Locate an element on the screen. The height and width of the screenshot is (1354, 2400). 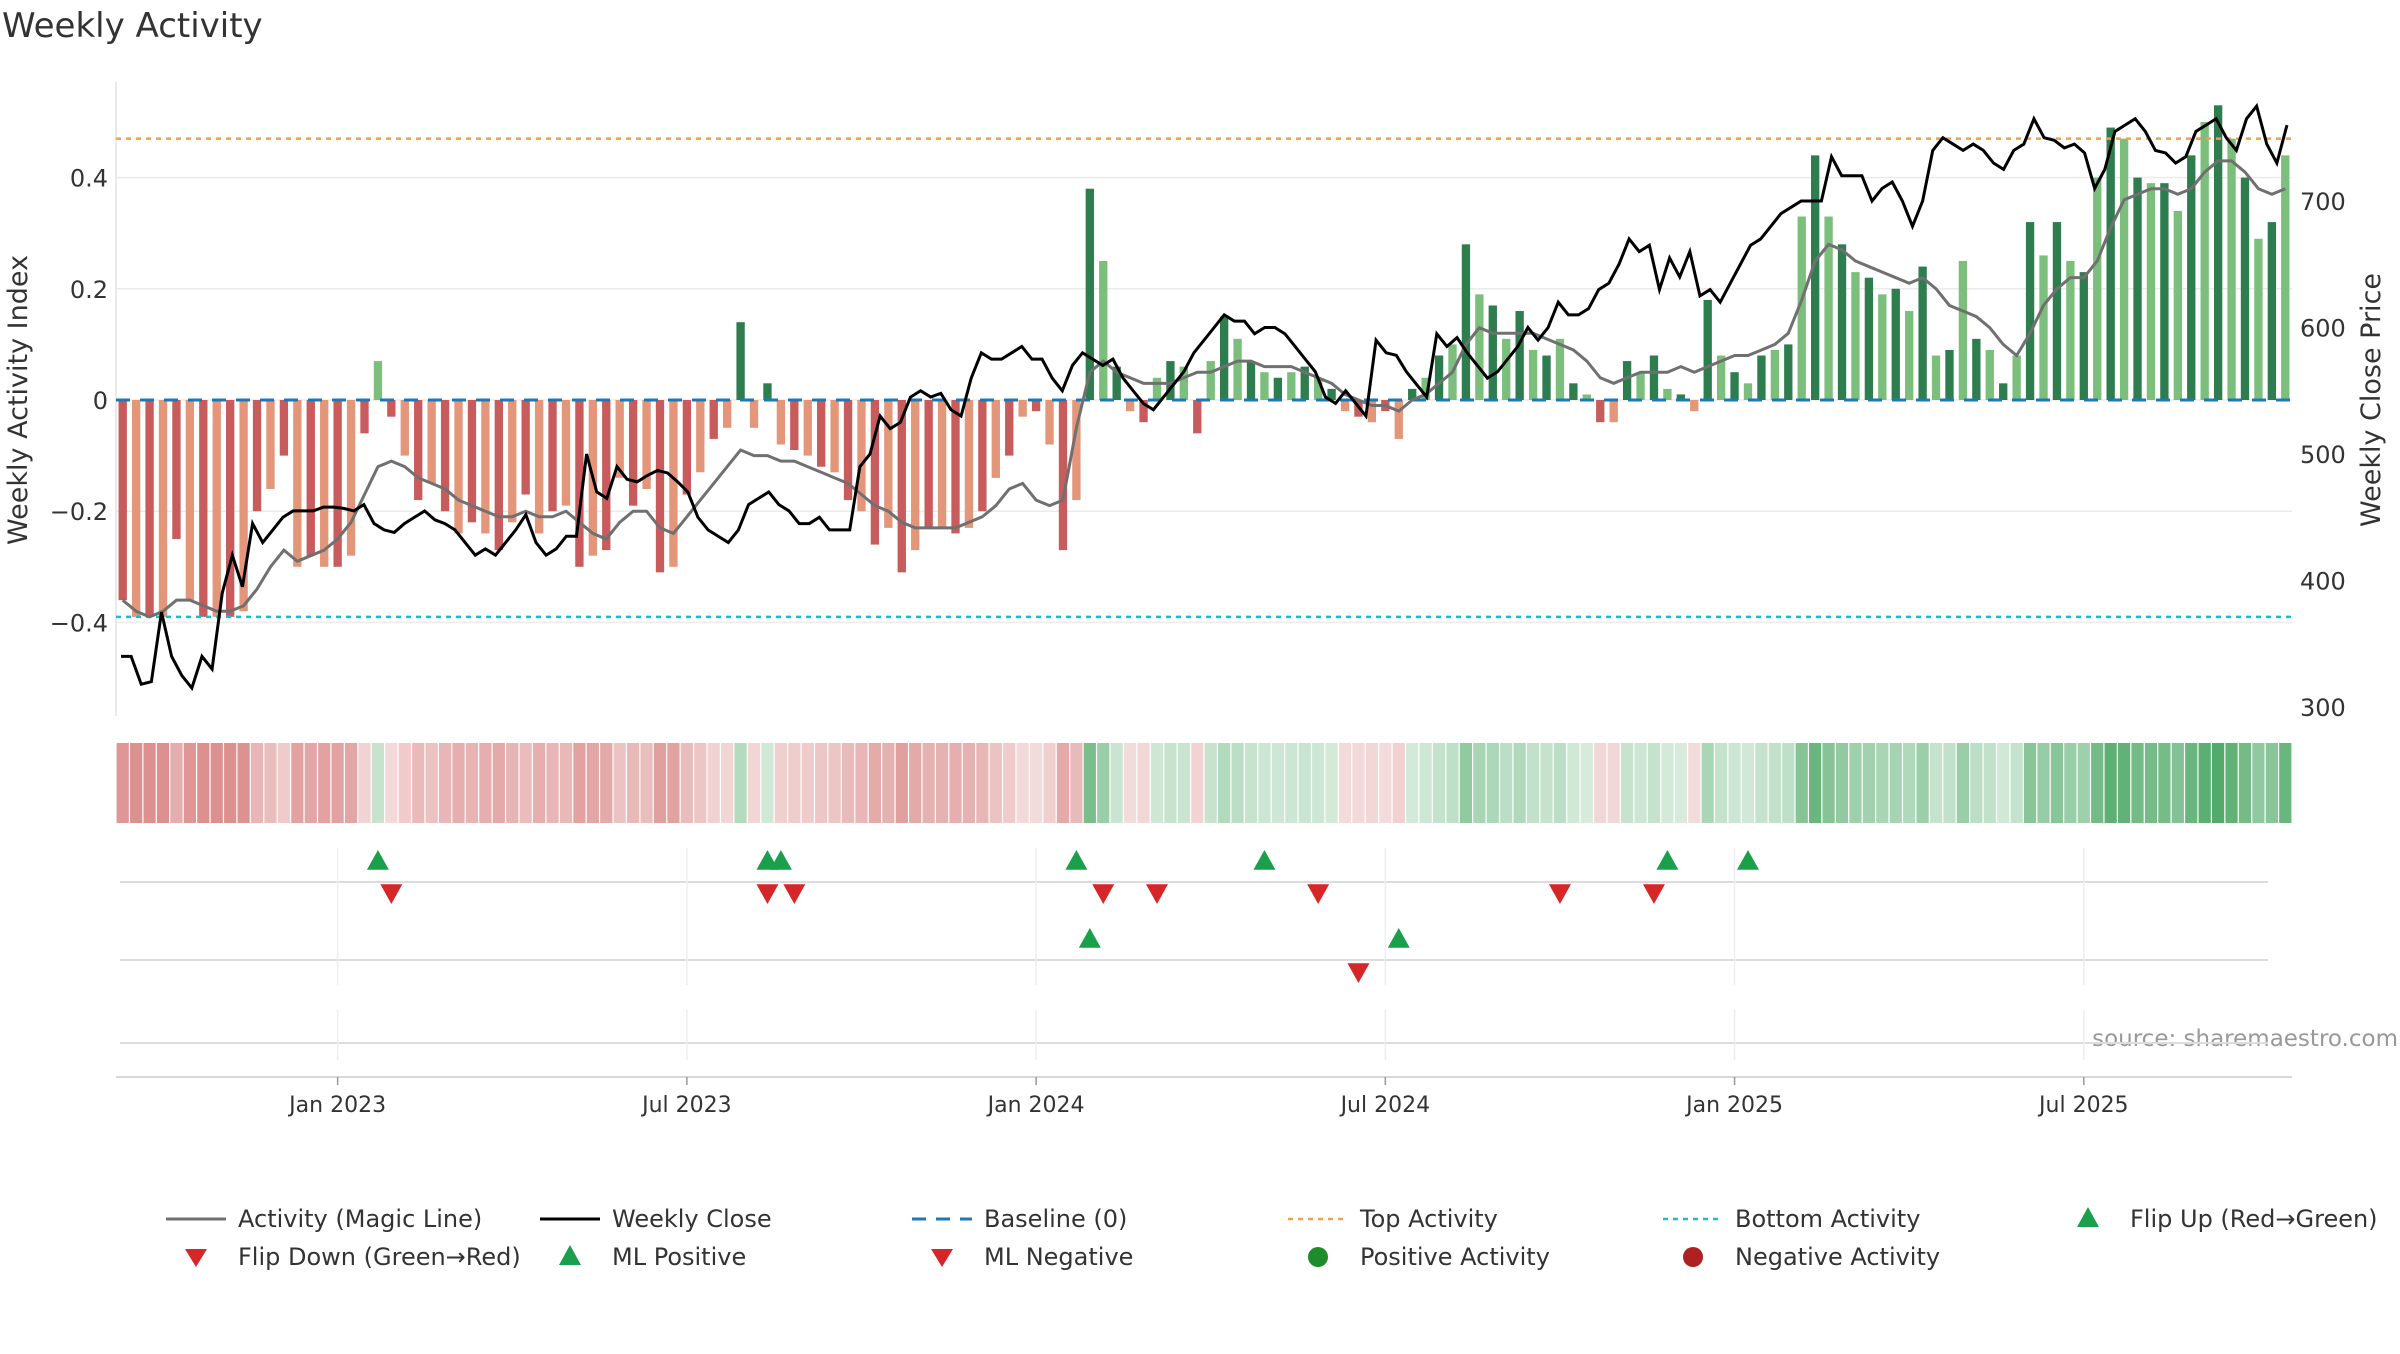
legend-label: Flip Down (Green→Red) is located at coordinates (379, 1257).